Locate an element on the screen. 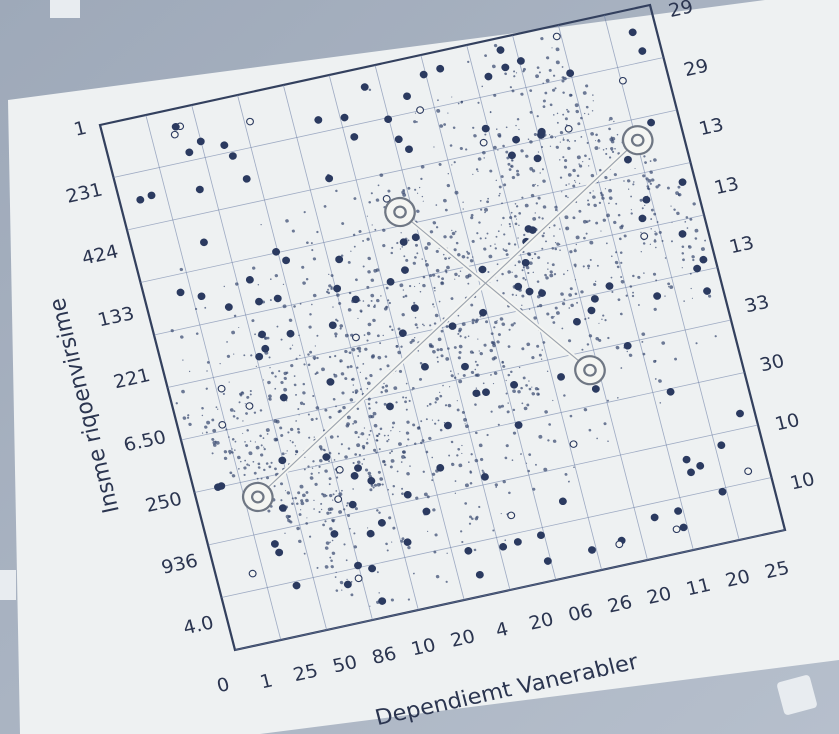 The width and height of the screenshot is (839, 734). x-tick-label: 20 is located at coordinates (659, 596).